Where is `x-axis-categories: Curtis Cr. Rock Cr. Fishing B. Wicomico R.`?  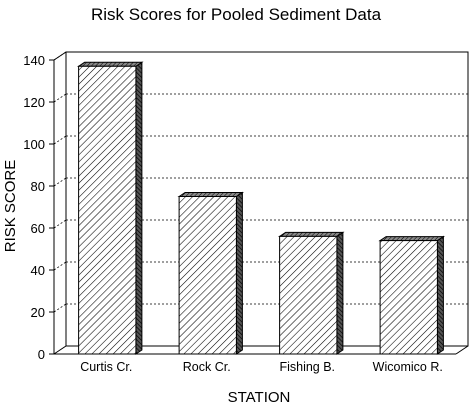 x-axis-categories: Curtis Cr. Rock Cr. Fishing B. Wicomico R. is located at coordinates (261, 367).